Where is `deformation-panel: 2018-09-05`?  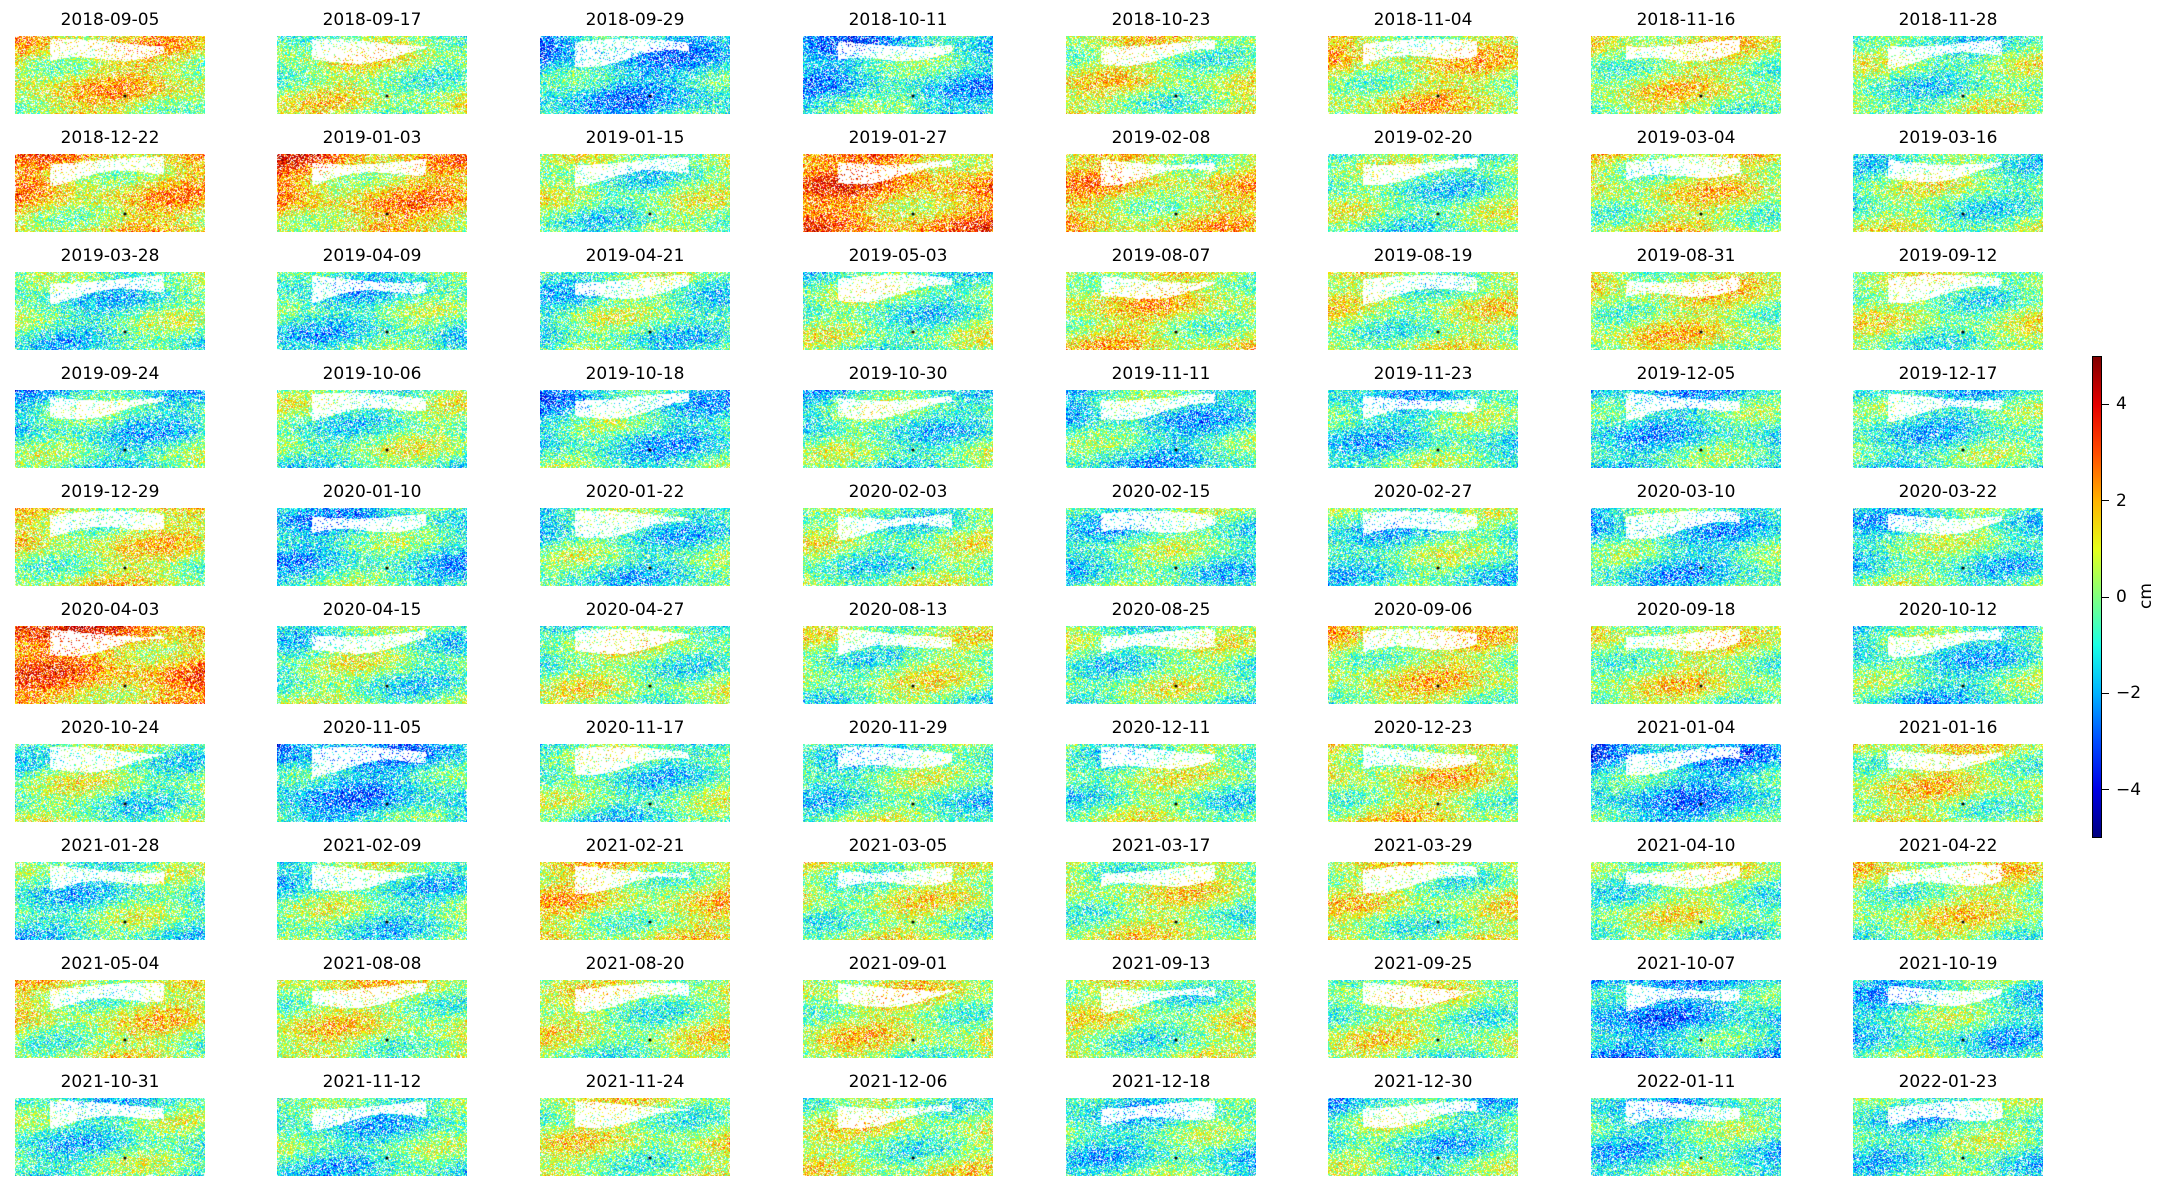
deformation-panel: 2018-09-05 is located at coordinates (110, 57).